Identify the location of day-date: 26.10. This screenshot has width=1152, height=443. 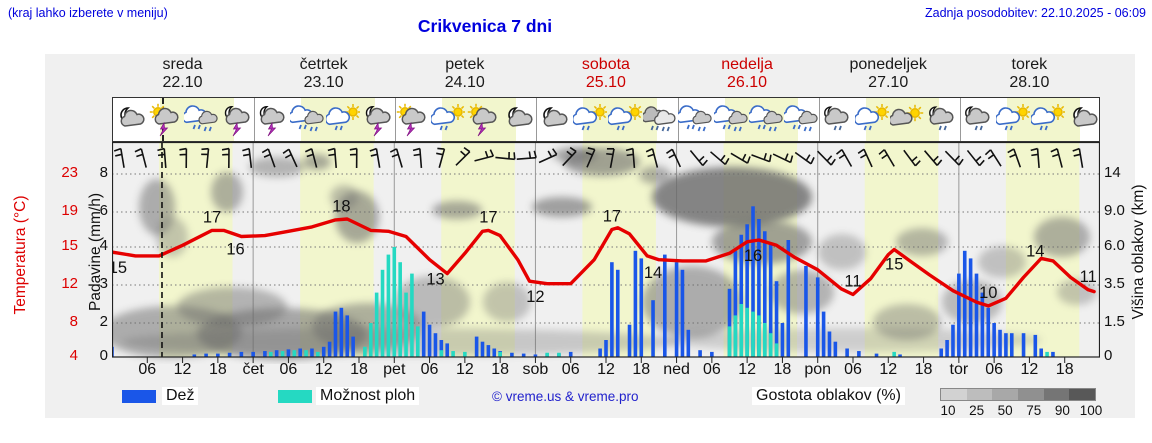
(747, 82).